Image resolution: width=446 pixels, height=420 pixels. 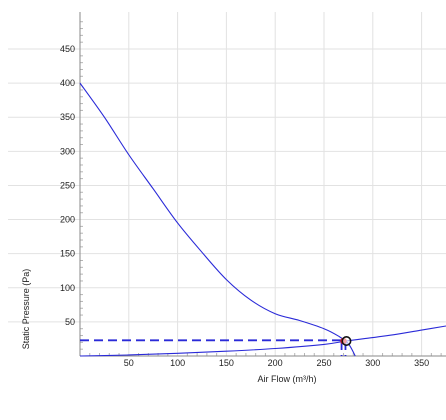 I want to click on y-tick-label: 50, so click(x=70, y=322).